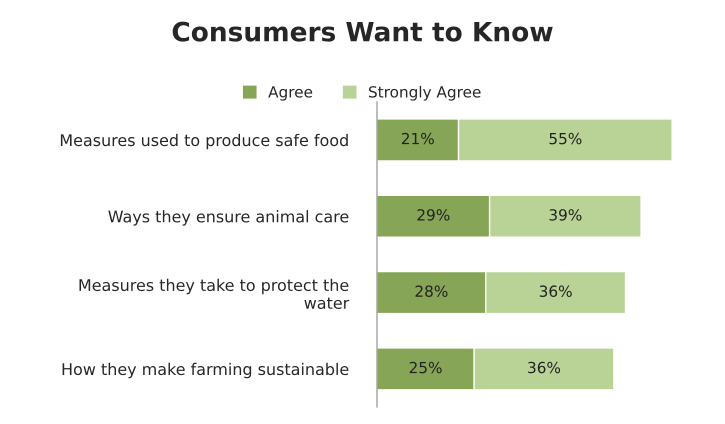 This screenshot has width=725, height=424. I want to click on data-label: 39%, so click(566, 215).